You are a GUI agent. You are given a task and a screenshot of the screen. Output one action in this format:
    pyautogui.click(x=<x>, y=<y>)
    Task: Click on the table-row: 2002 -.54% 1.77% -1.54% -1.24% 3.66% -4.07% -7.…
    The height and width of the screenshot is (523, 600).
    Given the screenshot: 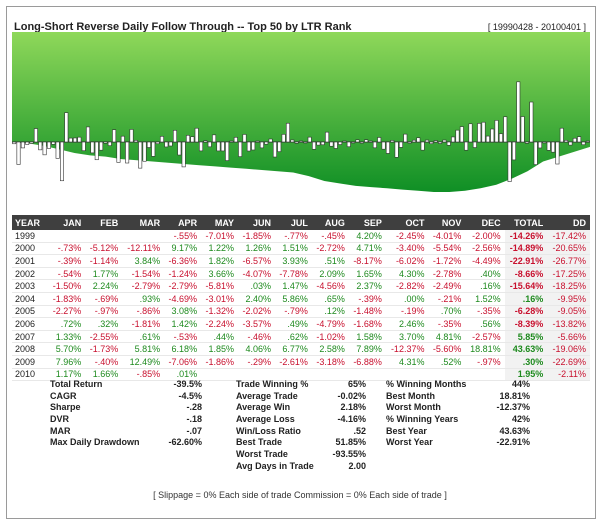 What is the action you would take?
    pyautogui.click(x=301, y=274)
    